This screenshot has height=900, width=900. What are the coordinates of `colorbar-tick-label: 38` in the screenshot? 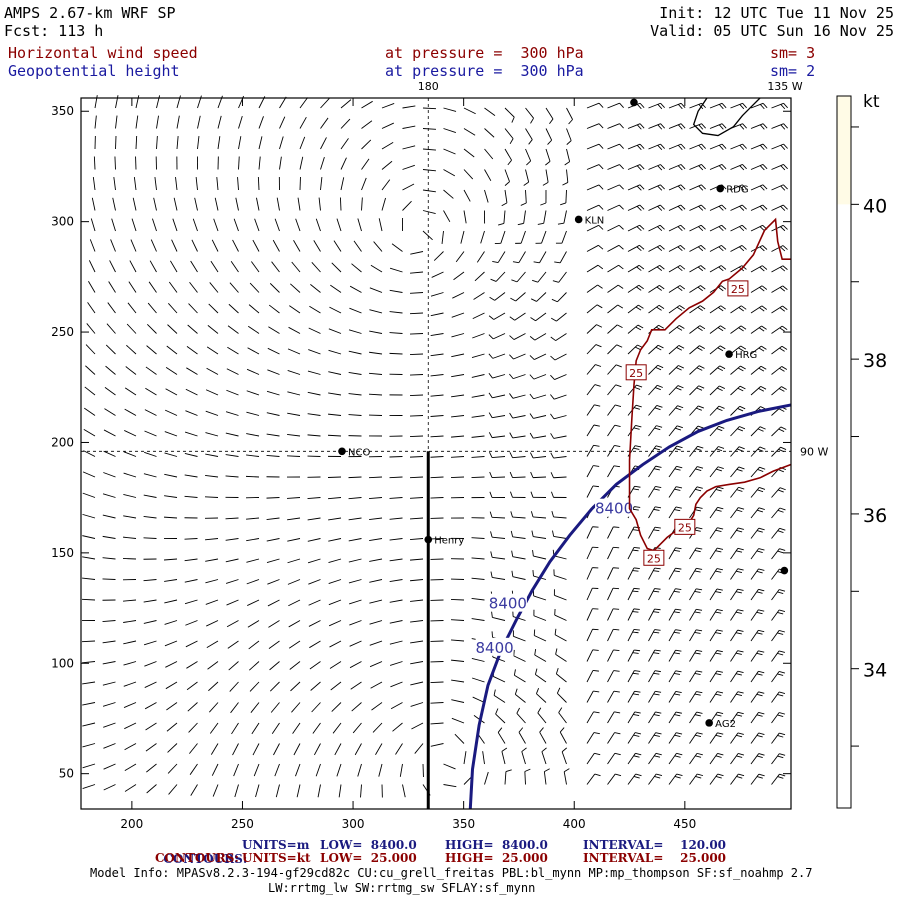 It's located at (875, 361).